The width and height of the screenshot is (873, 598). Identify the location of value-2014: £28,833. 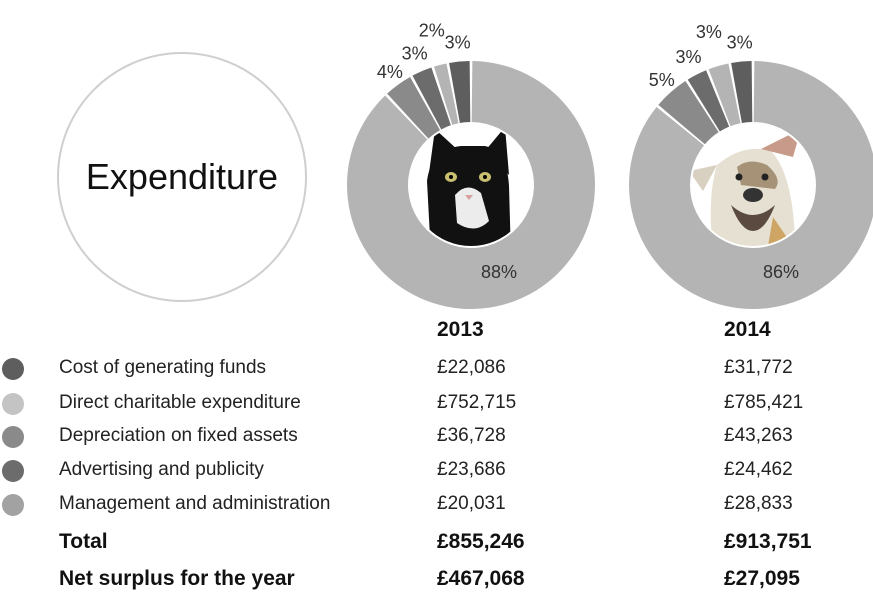
(758, 503).